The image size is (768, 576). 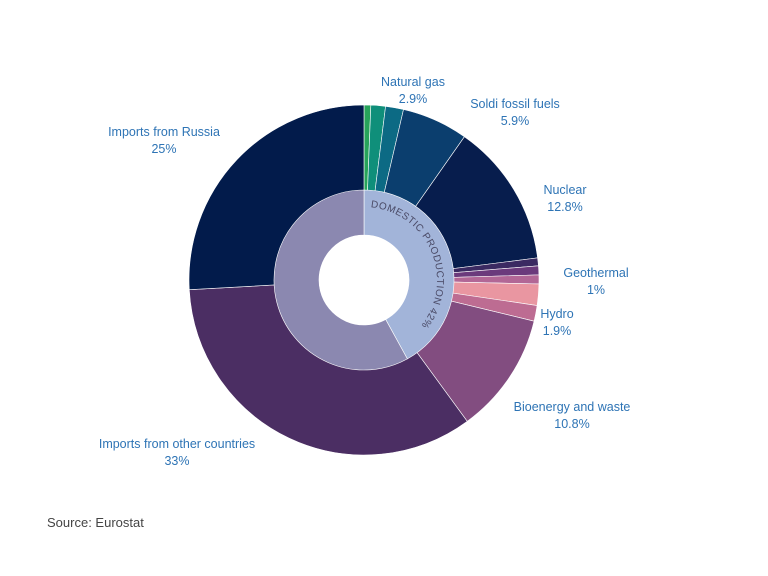 I want to click on label-nuclear: Nuclear, so click(x=564, y=190).